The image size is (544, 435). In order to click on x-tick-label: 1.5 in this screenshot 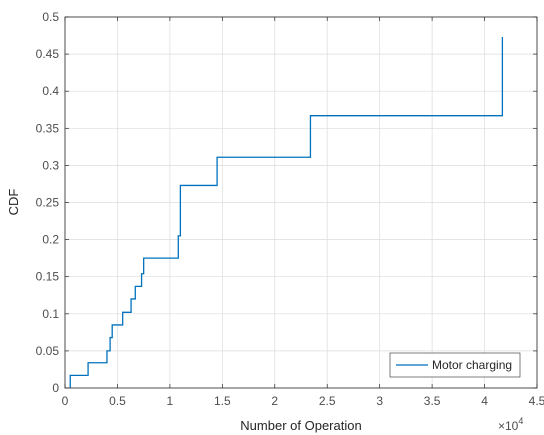, I will do `click(222, 401)`.